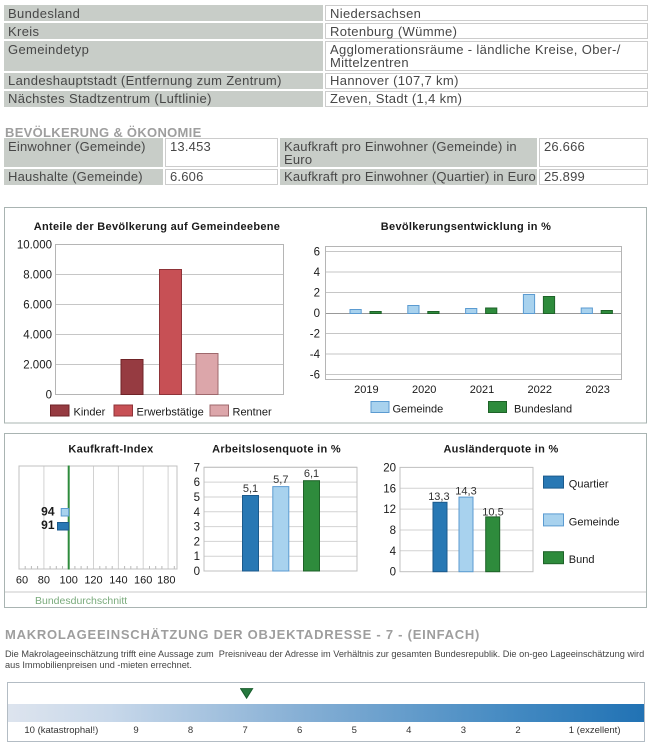 This screenshot has width=652, height=744. What do you see at coordinates (465, 491) in the screenshot?
I see `svg-text: 14,3` at bounding box center [465, 491].